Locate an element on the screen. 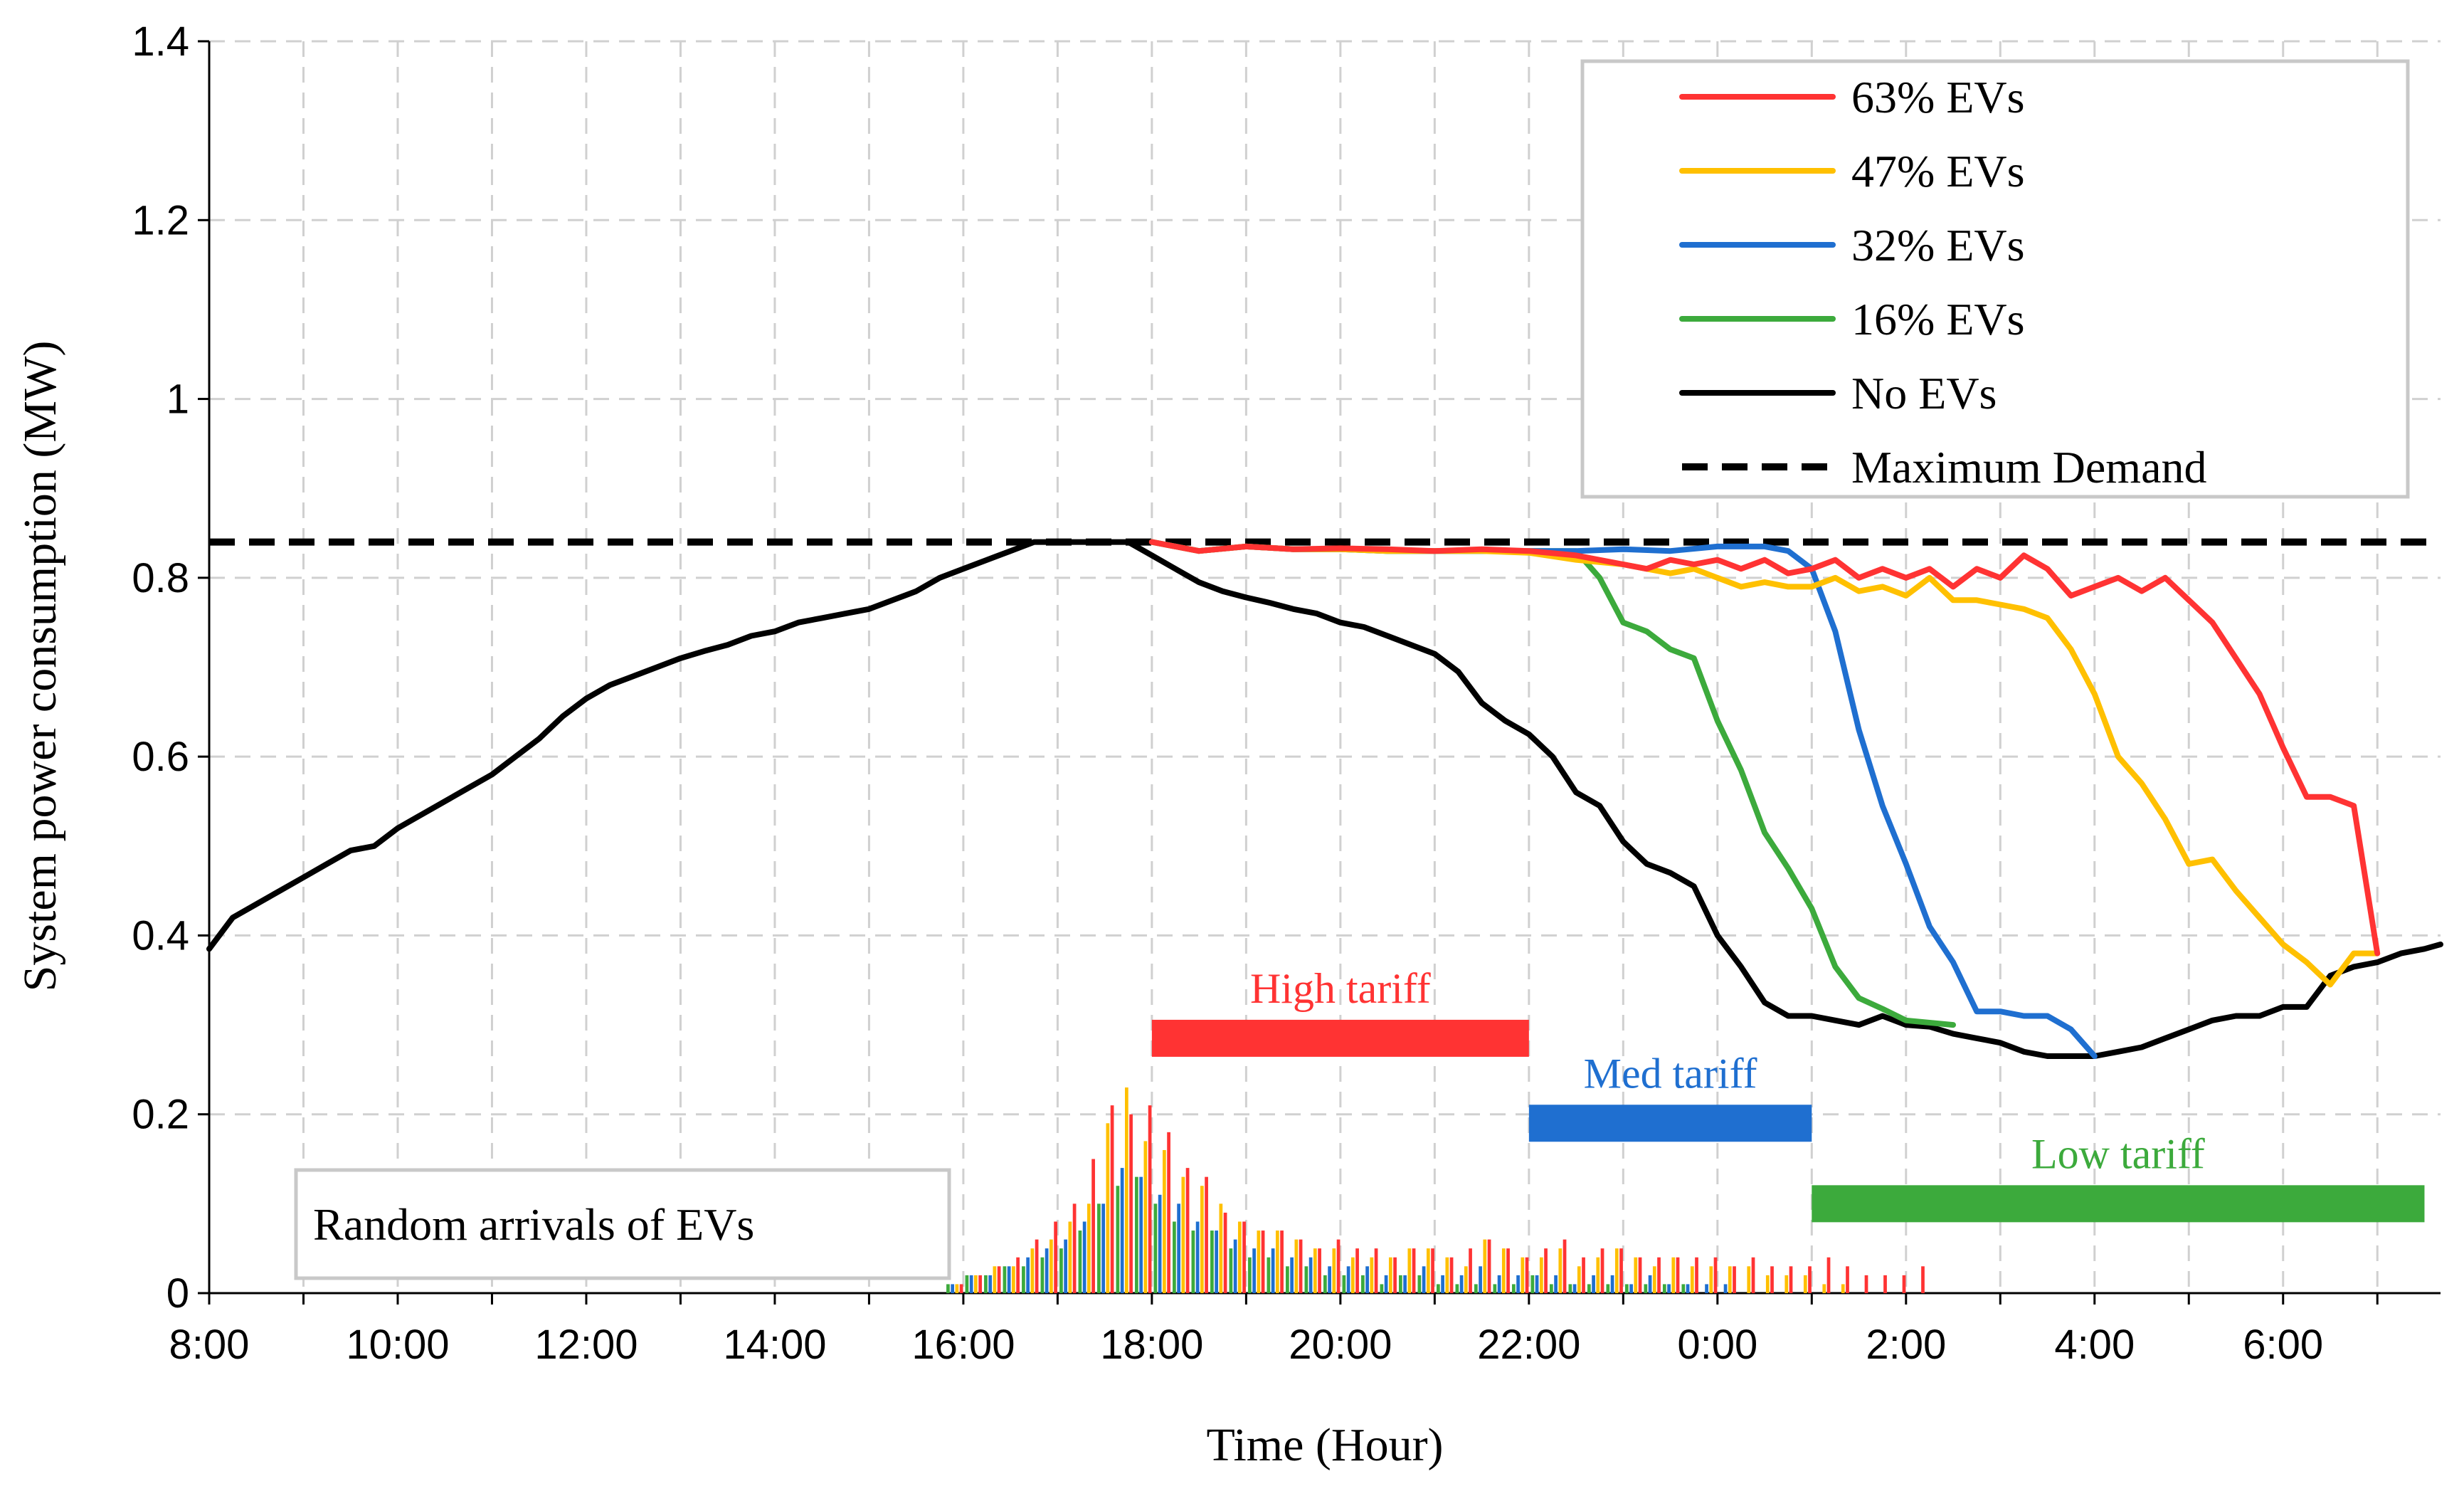 The width and height of the screenshot is (2464, 1486). x-tick-label: 16:00 is located at coordinates (963, 1345).